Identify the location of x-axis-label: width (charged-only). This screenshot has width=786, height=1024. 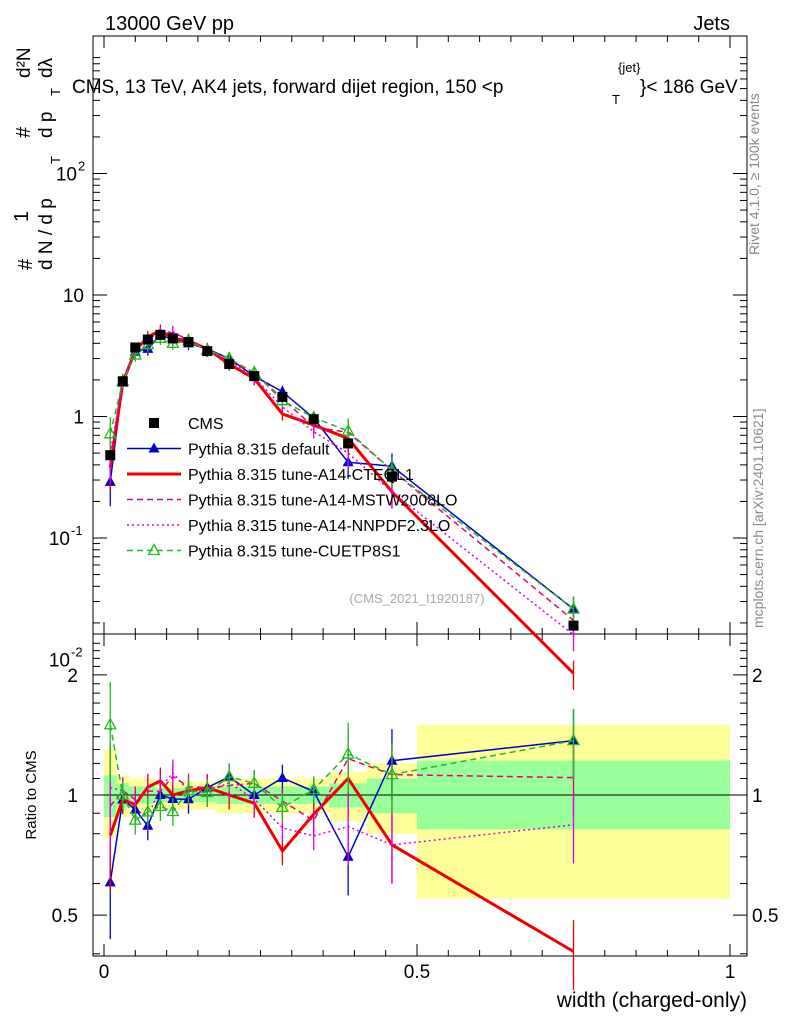
(651, 1000).